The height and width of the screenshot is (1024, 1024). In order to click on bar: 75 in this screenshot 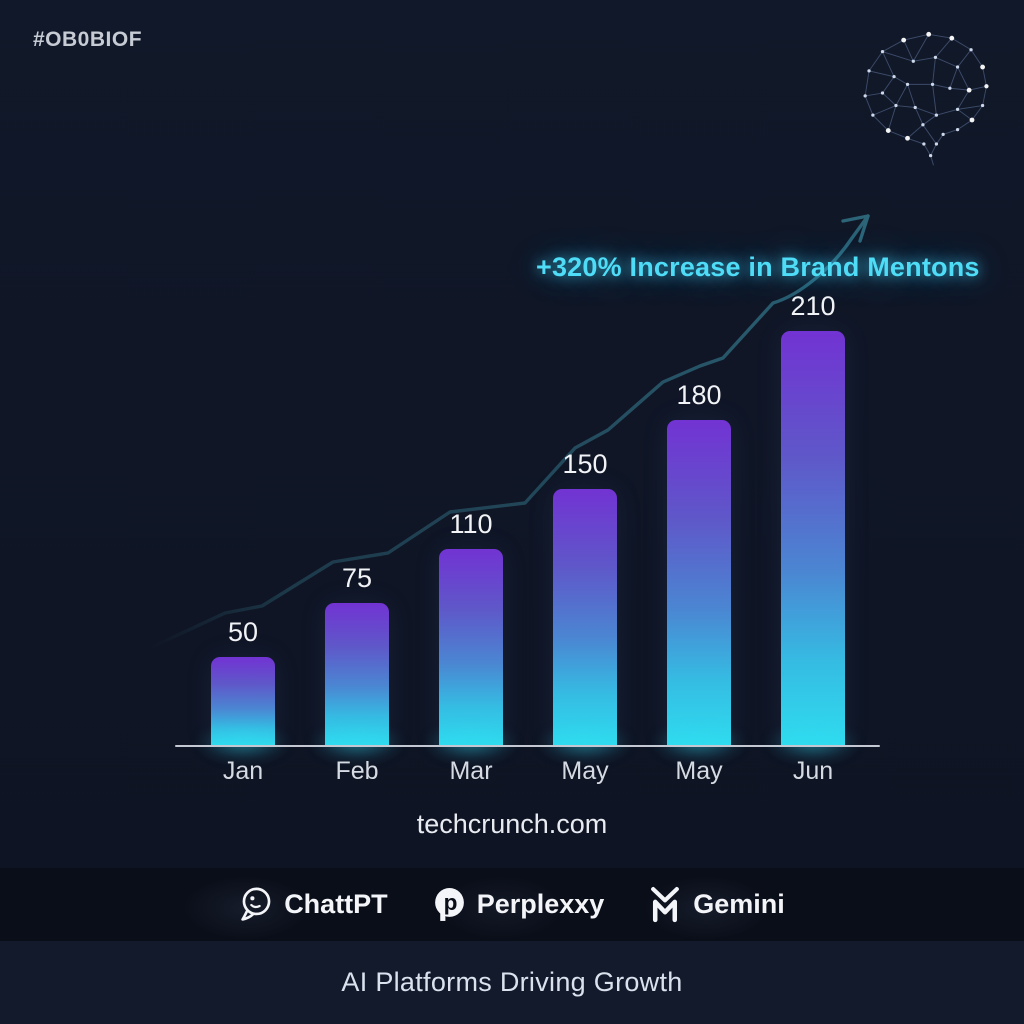, I will do `click(357, 654)`.